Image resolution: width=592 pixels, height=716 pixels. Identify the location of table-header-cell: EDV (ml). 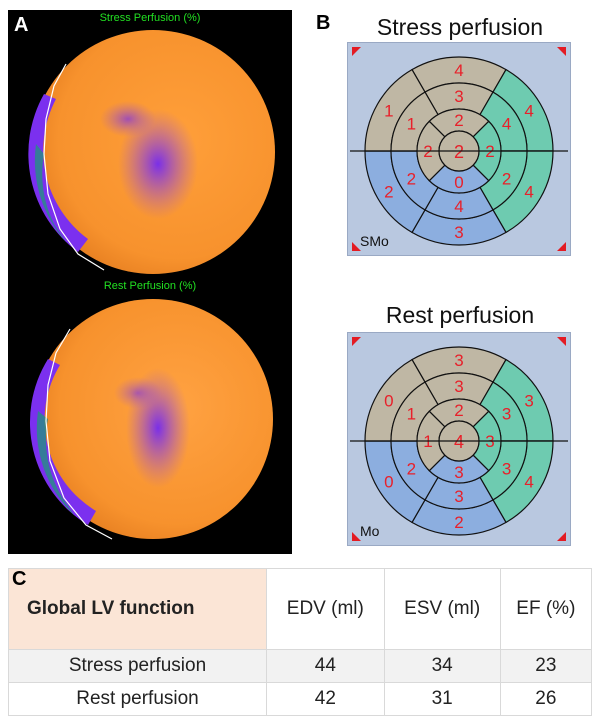
(325, 609).